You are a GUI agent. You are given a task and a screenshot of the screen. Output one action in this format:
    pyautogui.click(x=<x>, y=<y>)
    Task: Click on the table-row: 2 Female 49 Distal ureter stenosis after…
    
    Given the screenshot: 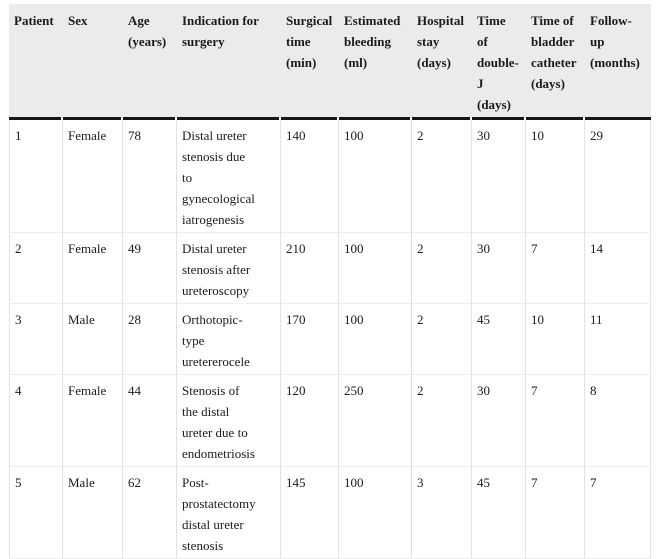 What is the action you would take?
    pyautogui.click(x=330, y=268)
    